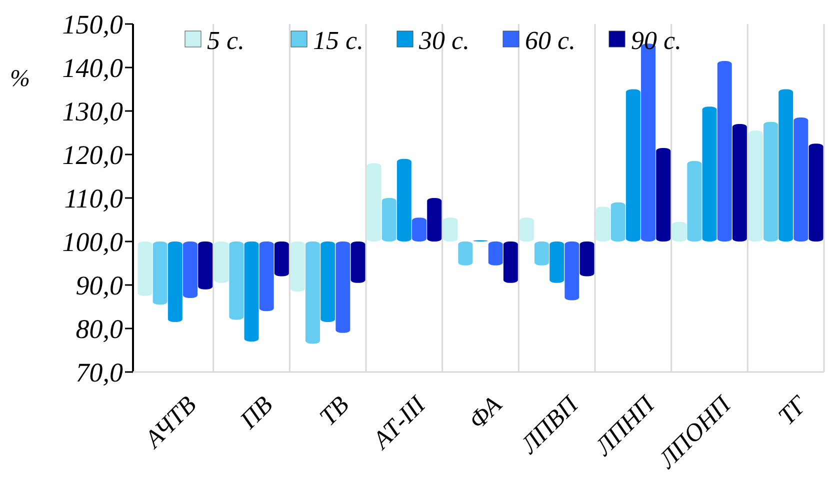  I want to click on y-tick-label: 110,0, so click(94, 198).